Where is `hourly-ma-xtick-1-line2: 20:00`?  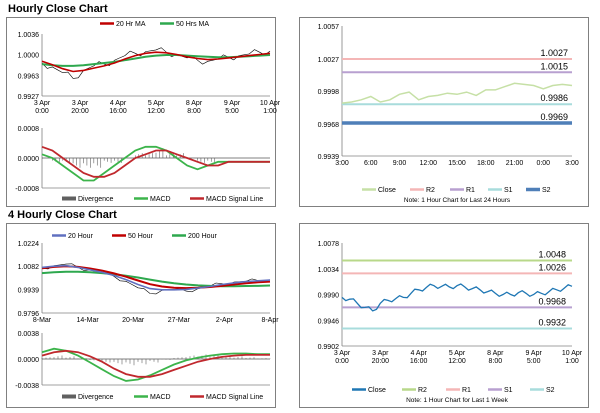 hourly-ma-xtick-1-line2: 20:00 is located at coordinates (80, 111).